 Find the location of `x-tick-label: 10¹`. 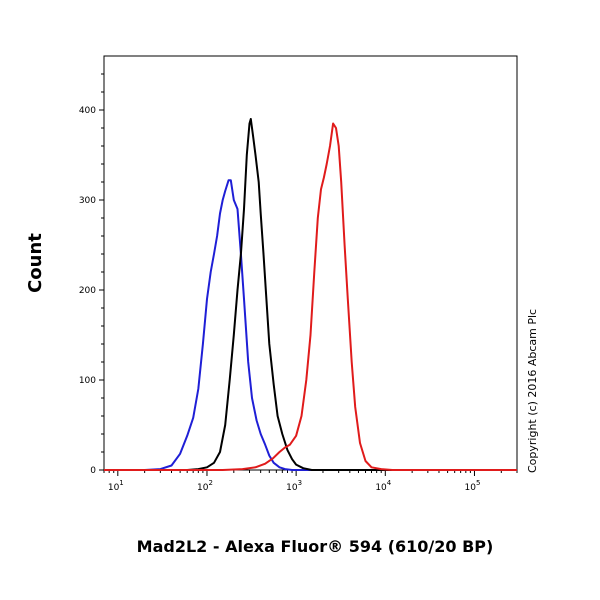

x-tick-label: 10¹ is located at coordinates (116, 486).